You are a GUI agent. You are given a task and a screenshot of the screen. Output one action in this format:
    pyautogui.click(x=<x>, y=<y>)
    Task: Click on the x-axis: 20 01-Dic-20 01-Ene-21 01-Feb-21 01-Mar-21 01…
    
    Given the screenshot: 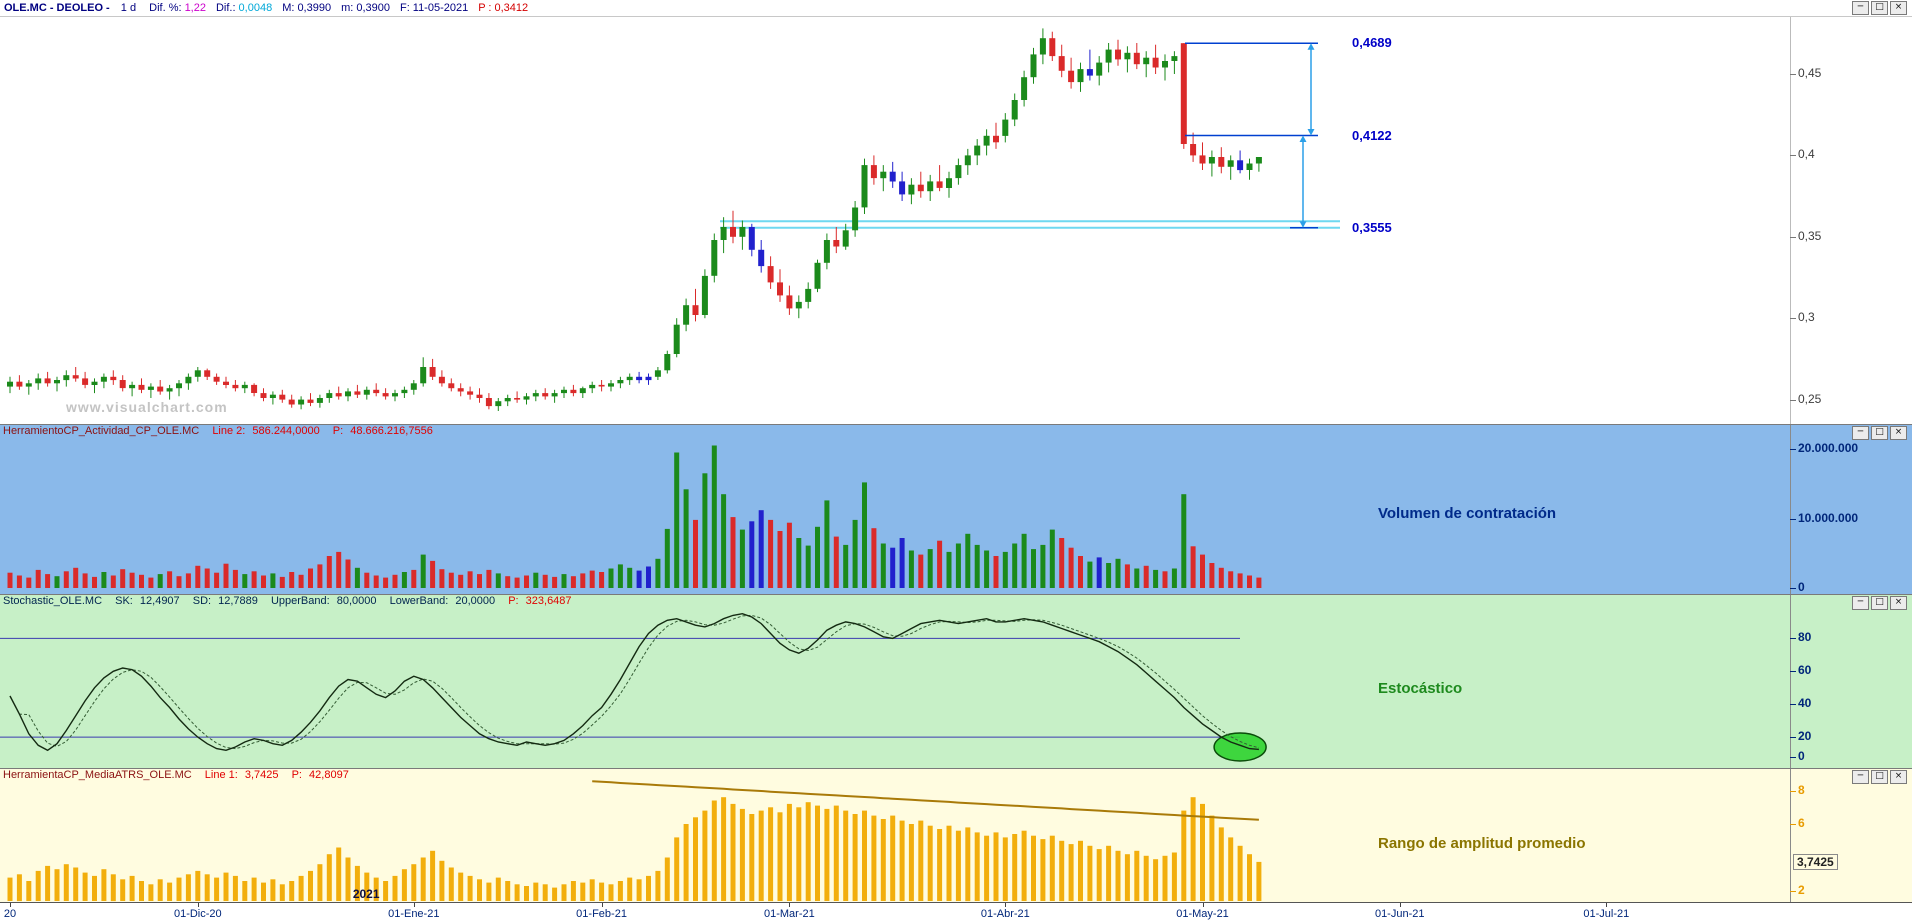 What is the action you would take?
    pyautogui.click(x=956, y=912)
    